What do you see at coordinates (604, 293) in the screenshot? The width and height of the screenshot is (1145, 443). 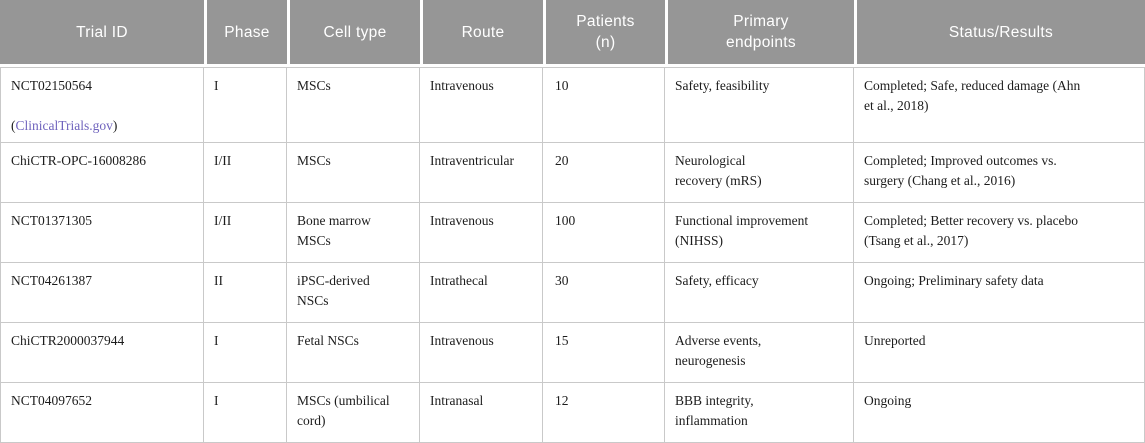 I see `cell-patients: 30` at bounding box center [604, 293].